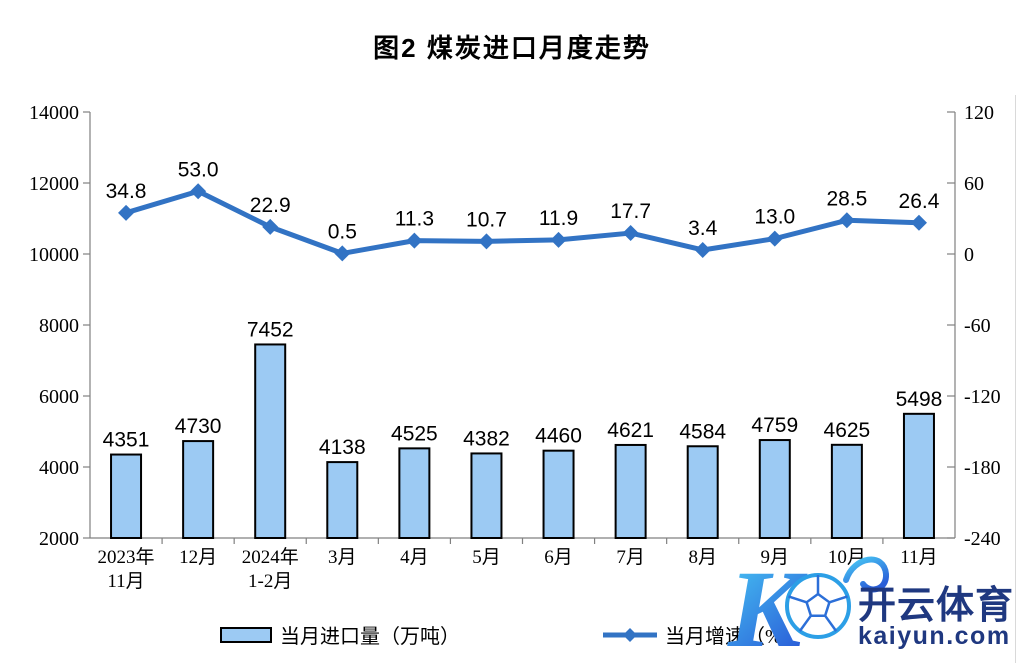 This screenshot has width=1024, height=663. What do you see at coordinates (414, 433) in the screenshot?
I see `bar-value-label: 4525` at bounding box center [414, 433].